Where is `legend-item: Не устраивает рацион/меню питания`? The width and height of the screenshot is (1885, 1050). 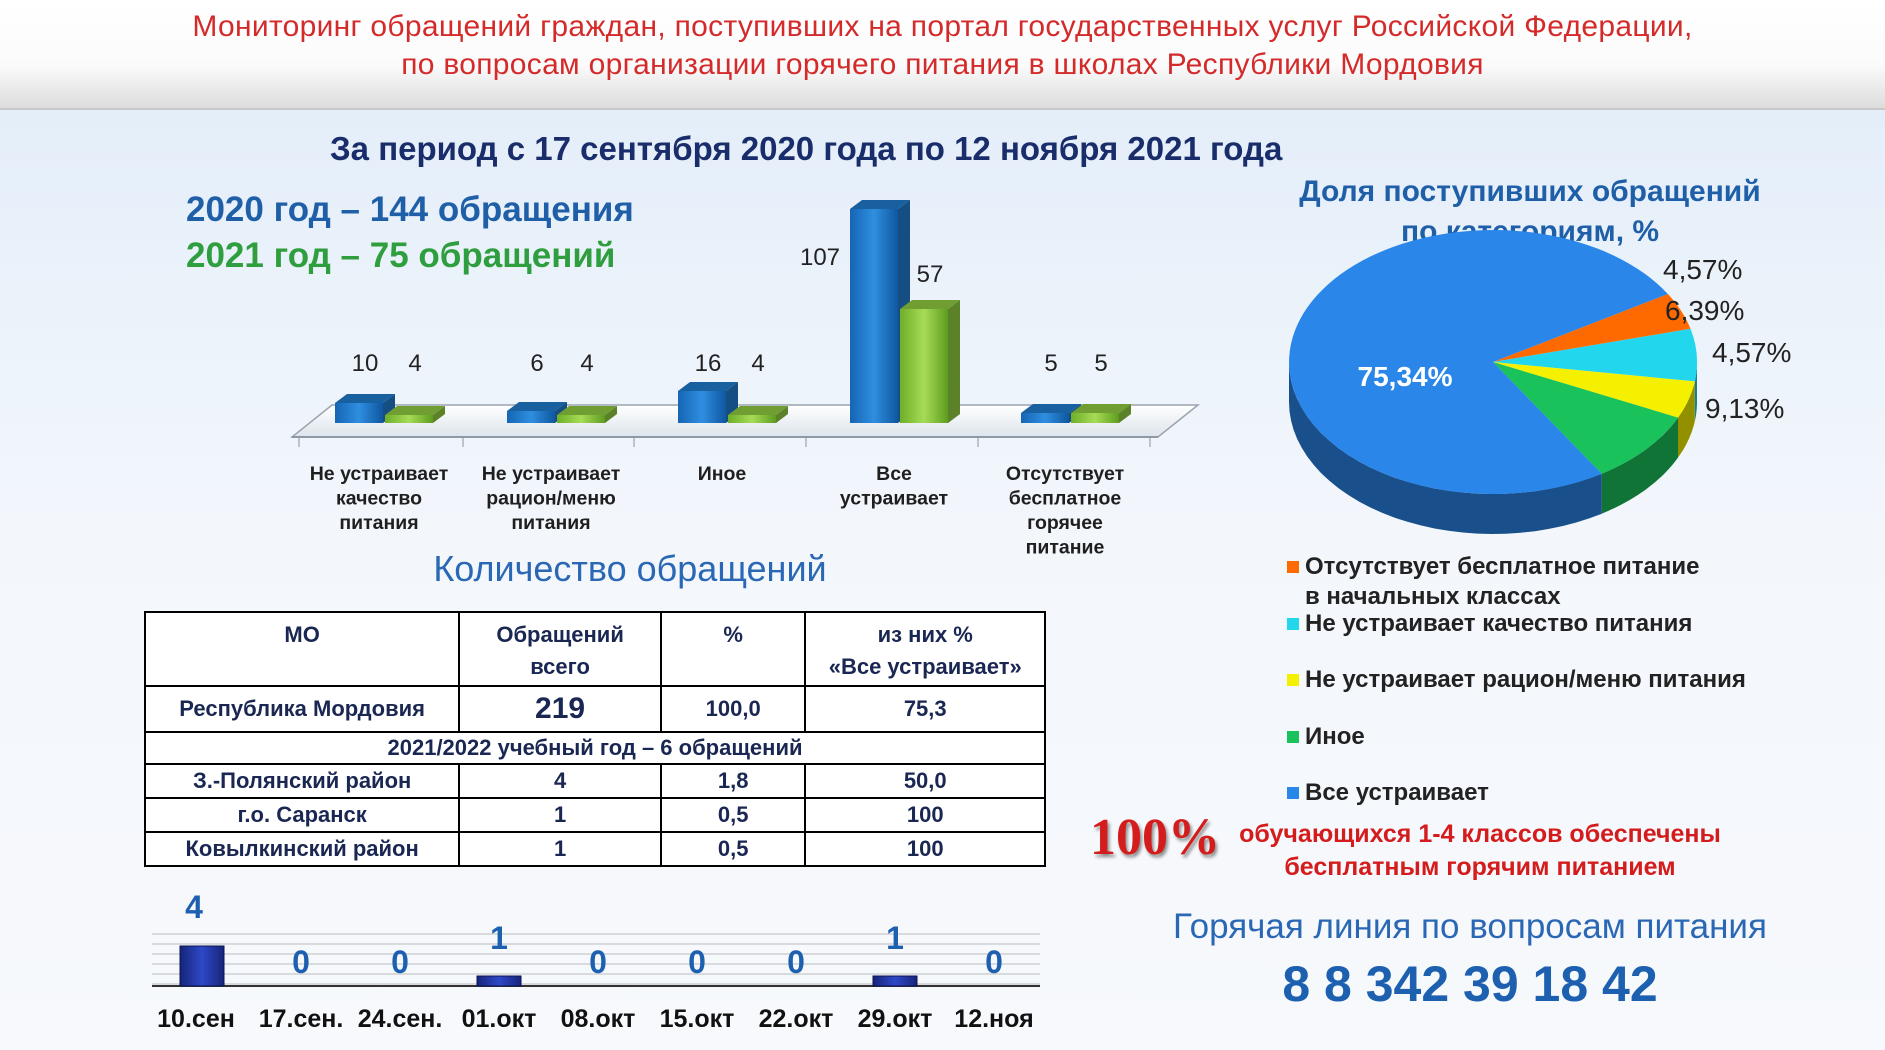
legend-item: Не устраивает рацион/меню питания is located at coordinates (1516, 680).